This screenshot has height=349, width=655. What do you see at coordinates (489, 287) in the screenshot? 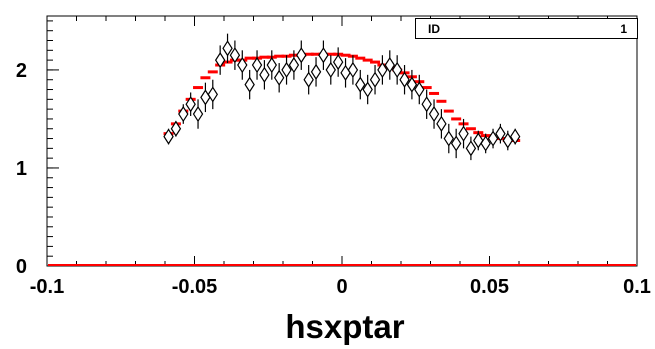
I see `x-tick-label: 0.05` at bounding box center [489, 287].